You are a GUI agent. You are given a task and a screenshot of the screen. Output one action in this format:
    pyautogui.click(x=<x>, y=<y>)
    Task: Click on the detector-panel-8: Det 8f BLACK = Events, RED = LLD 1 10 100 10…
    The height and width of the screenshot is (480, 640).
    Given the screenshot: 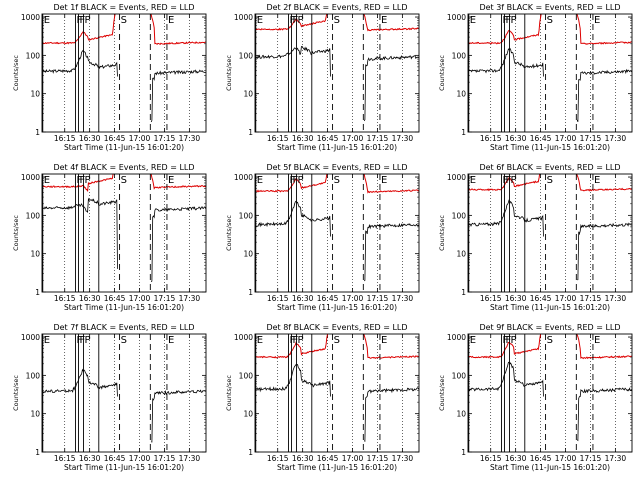 What is the action you would take?
    pyautogui.click(x=319, y=400)
    